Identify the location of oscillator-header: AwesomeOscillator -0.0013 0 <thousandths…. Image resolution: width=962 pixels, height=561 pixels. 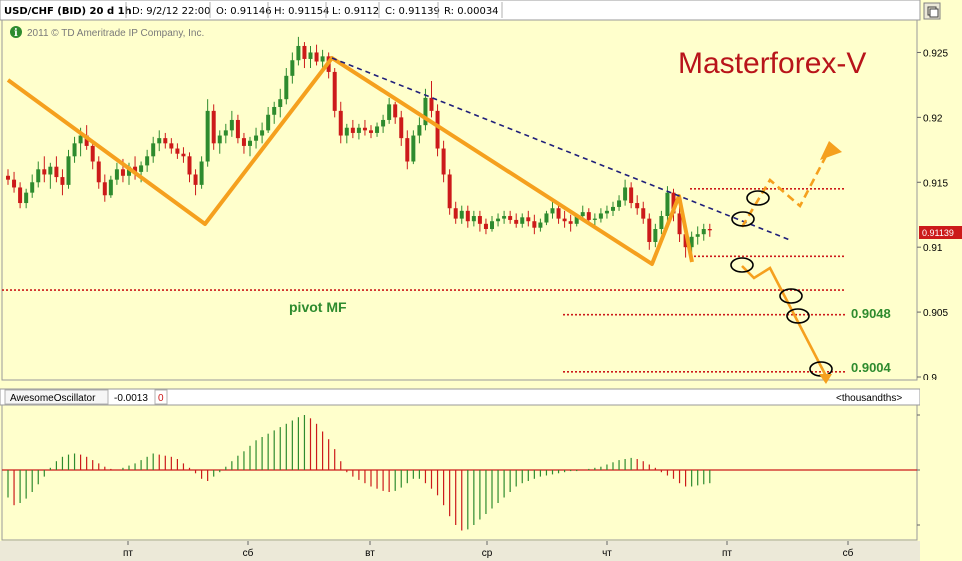
(460, 397).